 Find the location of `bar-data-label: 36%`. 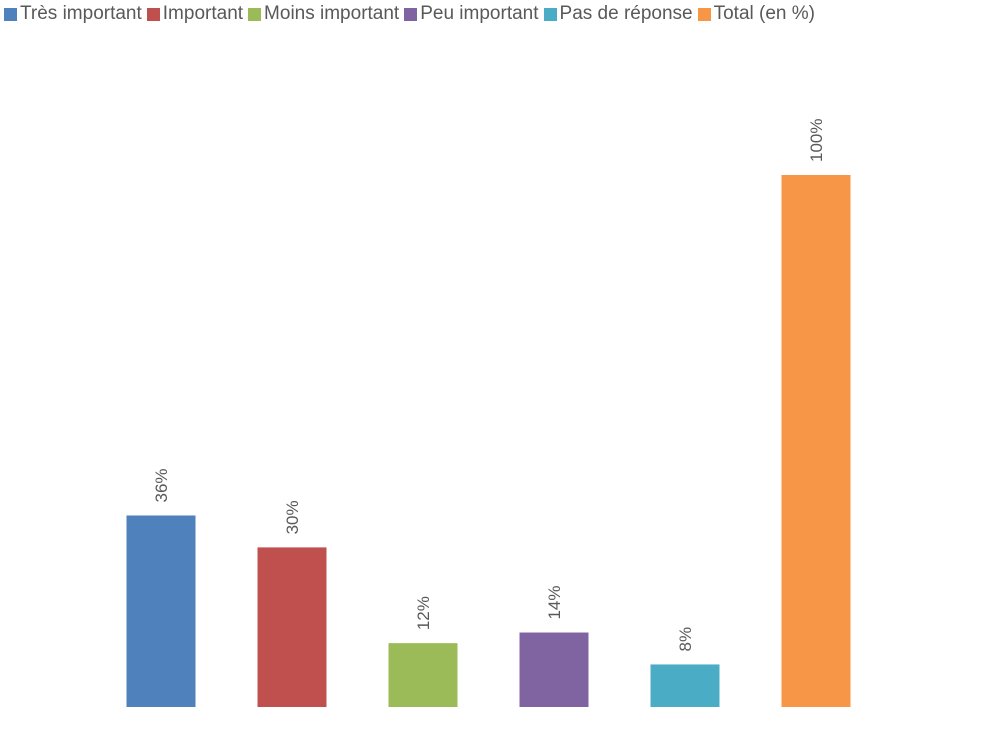

bar-data-label: 36% is located at coordinates (161, 485).